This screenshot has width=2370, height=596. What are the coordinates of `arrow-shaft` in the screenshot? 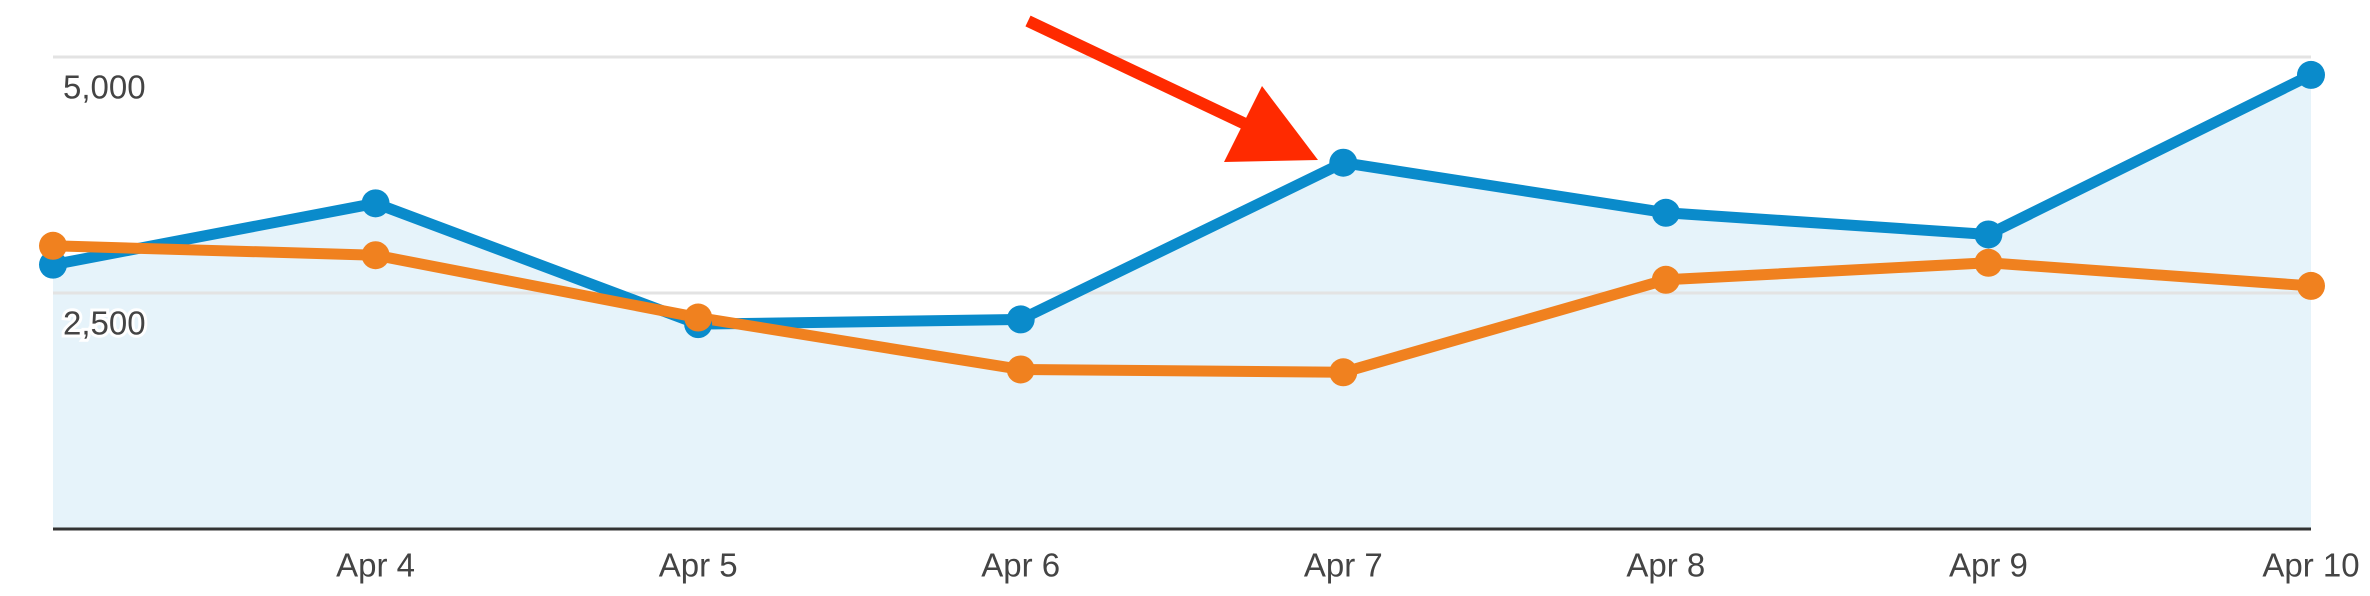 It's located at (1143, 75).